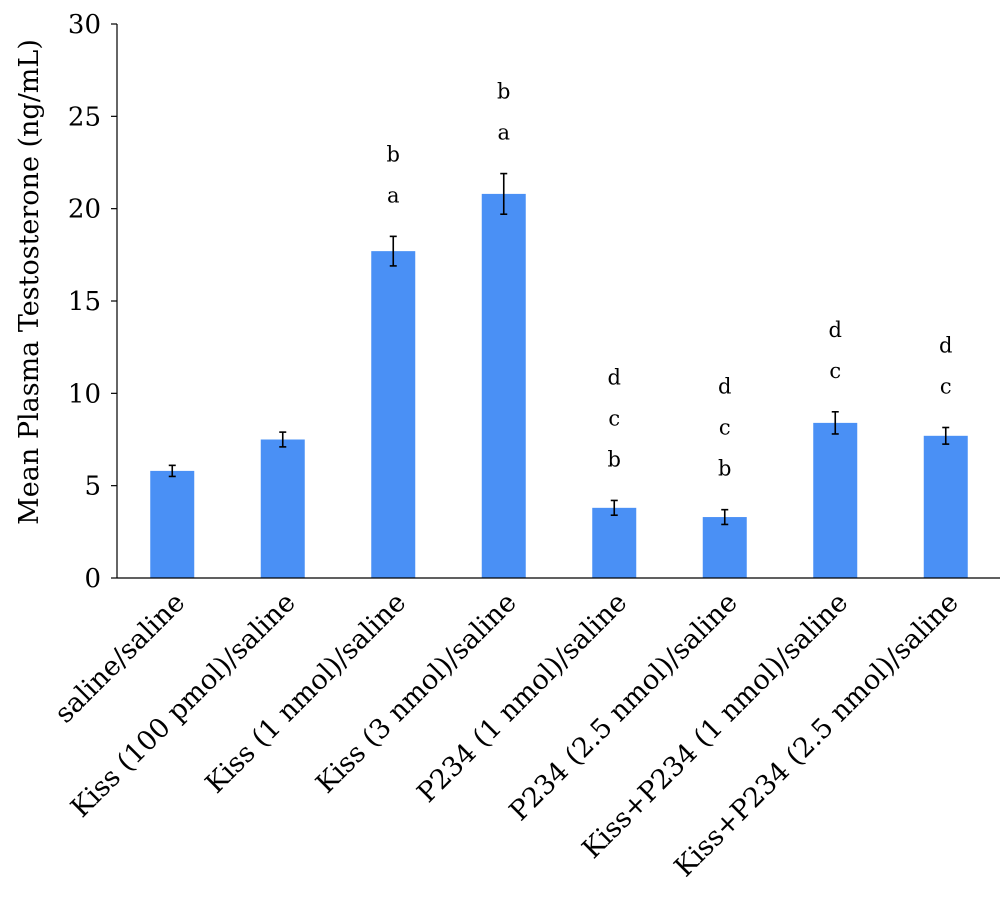 Image resolution: width=1000 pixels, height=908 pixels. I want to click on x-tick-label: P234 (1 nmol)/saline, so click(522, 698).